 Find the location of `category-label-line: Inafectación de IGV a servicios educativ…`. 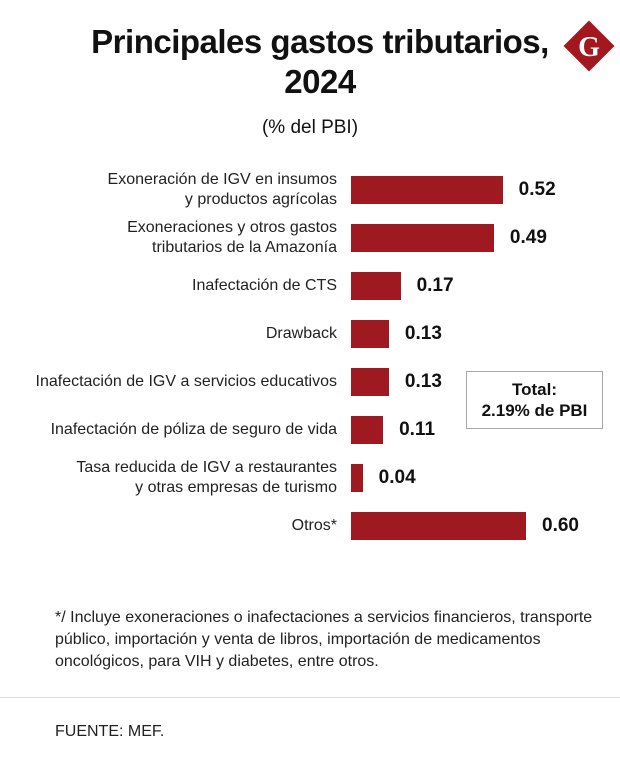

category-label-line: Inafectación de IGV a servicios educativ… is located at coordinates (186, 381).